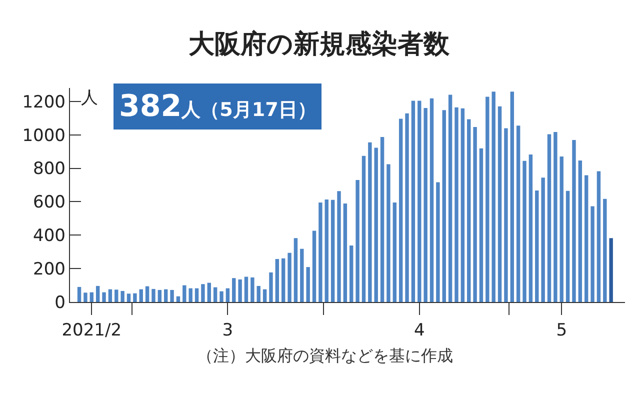 The width and height of the screenshot is (638, 396). Describe the element at coordinates (217, 106) in the screenshot. I see `annotation: 382人（5月17日）` at that location.